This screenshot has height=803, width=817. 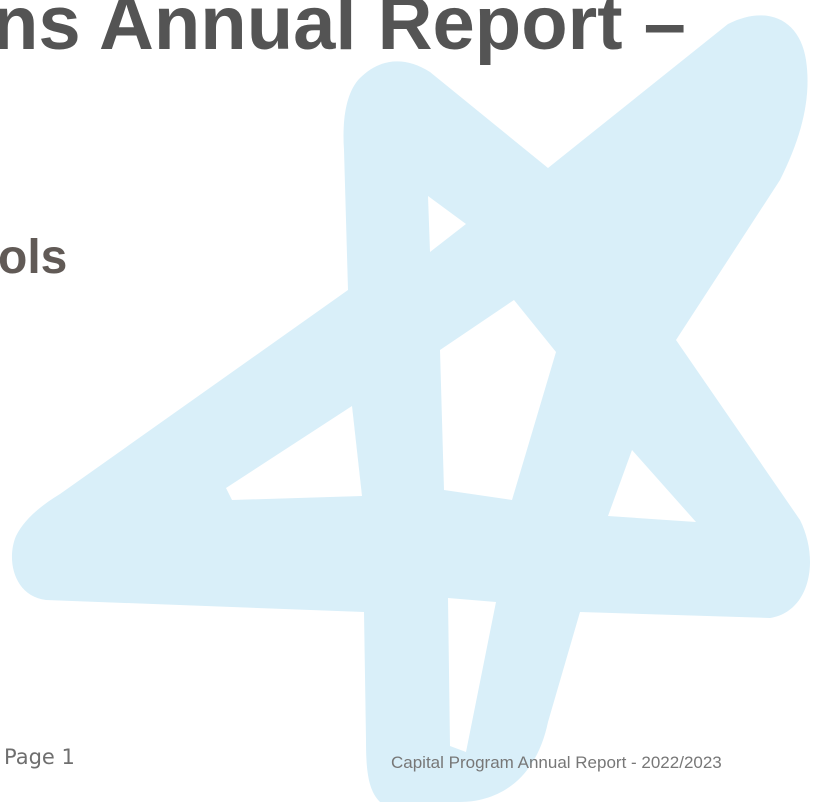 What do you see at coordinates (34, 257) in the screenshot?
I see `section-heading: ols` at bounding box center [34, 257].